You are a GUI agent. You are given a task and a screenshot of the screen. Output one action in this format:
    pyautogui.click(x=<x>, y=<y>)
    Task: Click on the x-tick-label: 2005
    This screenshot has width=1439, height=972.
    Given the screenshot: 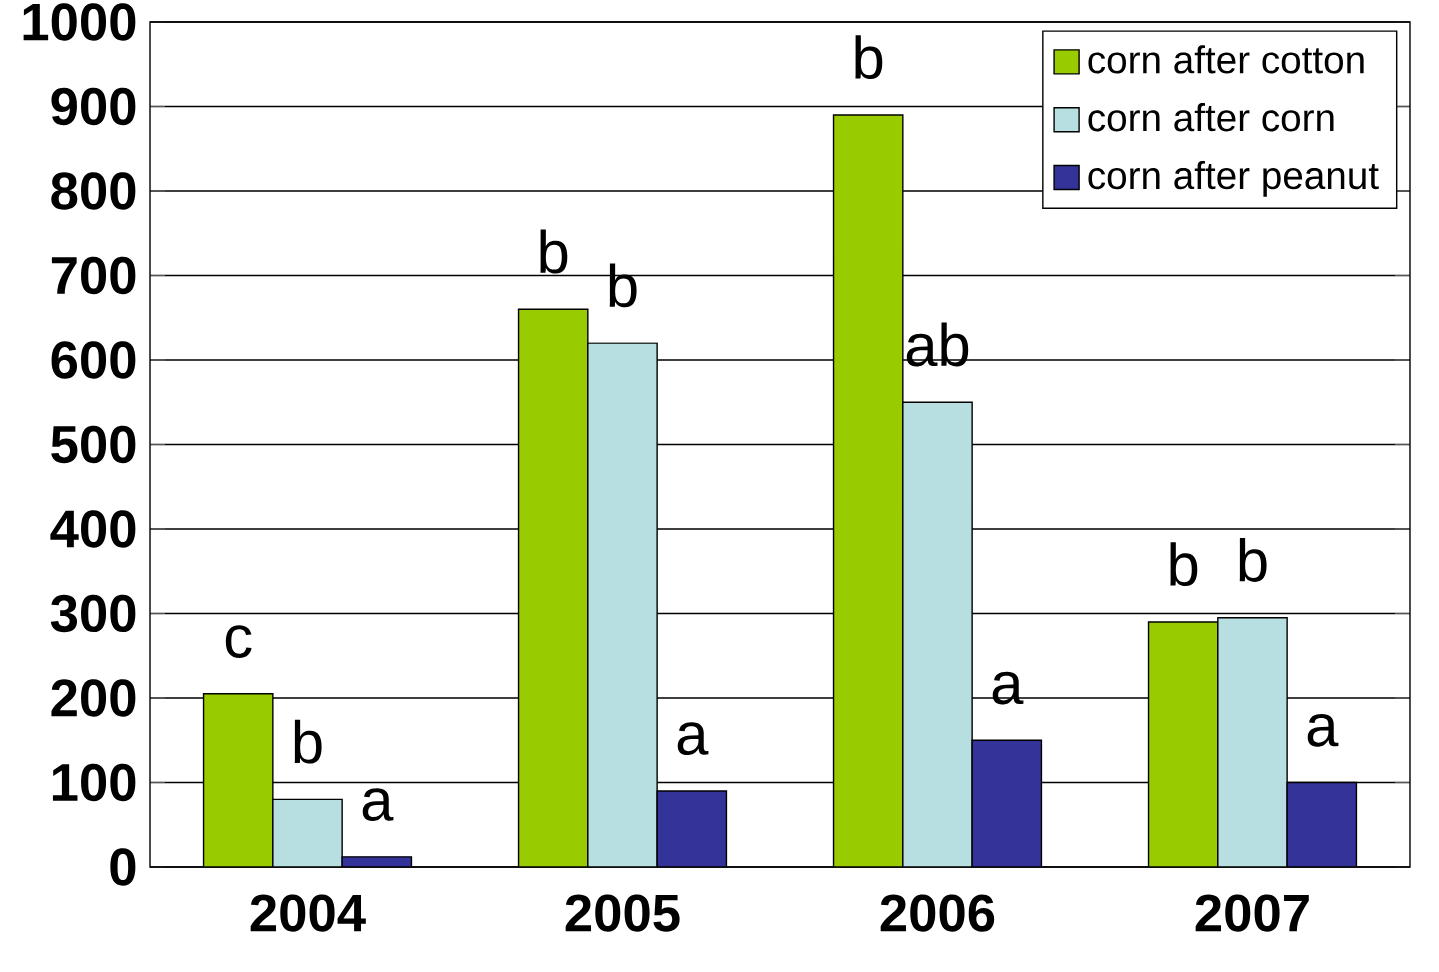 What is the action you would take?
    pyautogui.click(x=622, y=913)
    